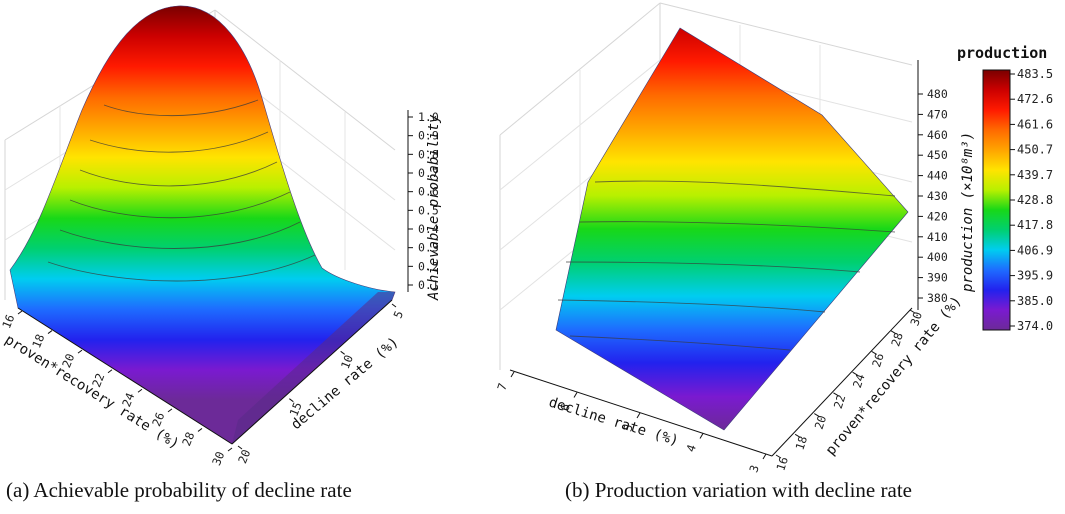 The height and width of the screenshot is (514, 1065). I want to click on panel-a-z-tick-label: 0.5, so click(428, 210).